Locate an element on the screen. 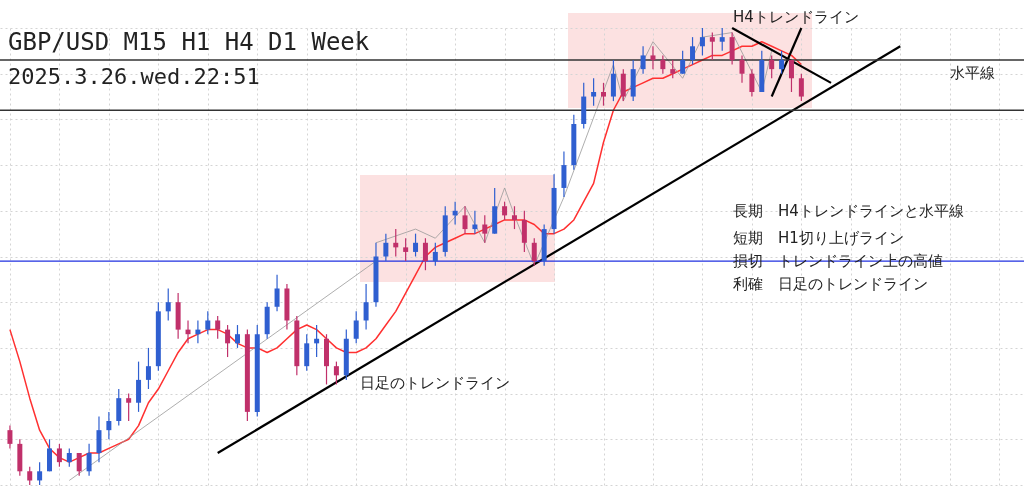  text: H4トレンドライン is located at coordinates (796, 17).